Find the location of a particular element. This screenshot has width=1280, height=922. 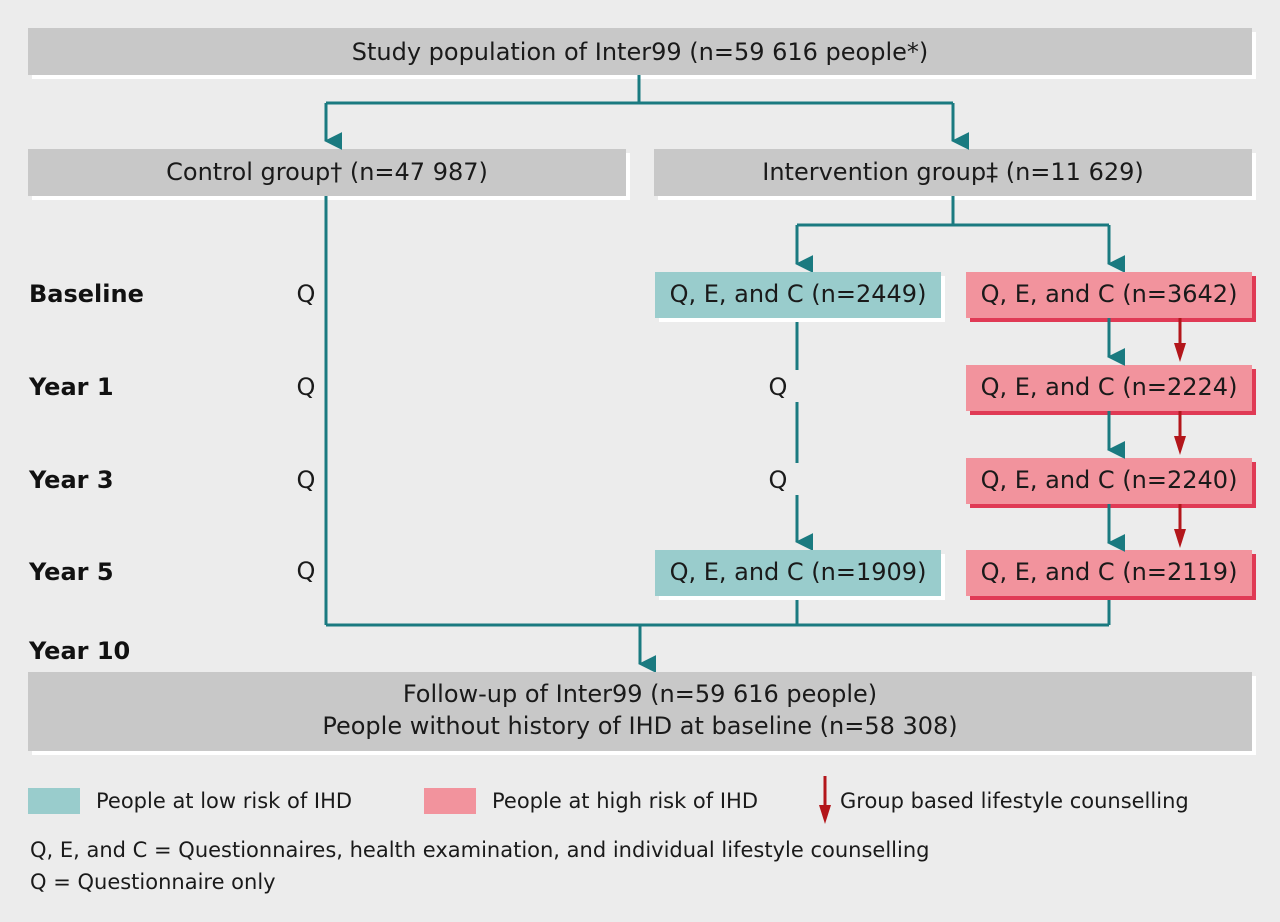

intervention-group-box: Intervention group‡ (n=11 629) is located at coordinates (955, 174).